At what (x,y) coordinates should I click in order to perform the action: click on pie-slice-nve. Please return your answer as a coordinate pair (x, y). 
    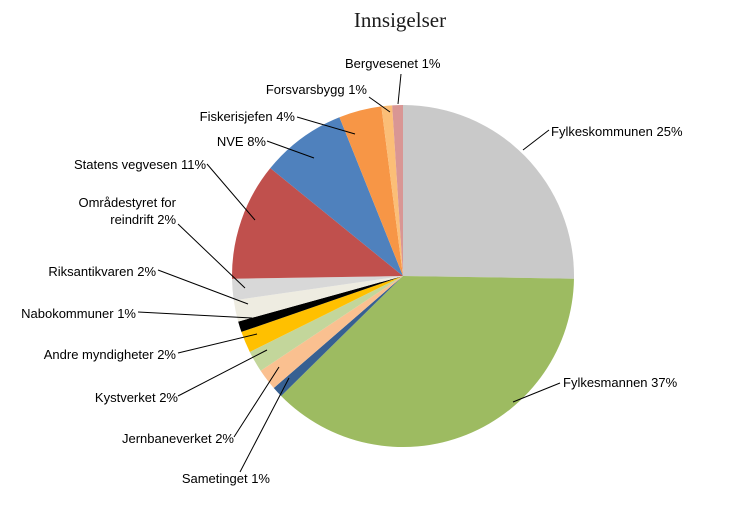
    Looking at the image, I should click on (336, 196).